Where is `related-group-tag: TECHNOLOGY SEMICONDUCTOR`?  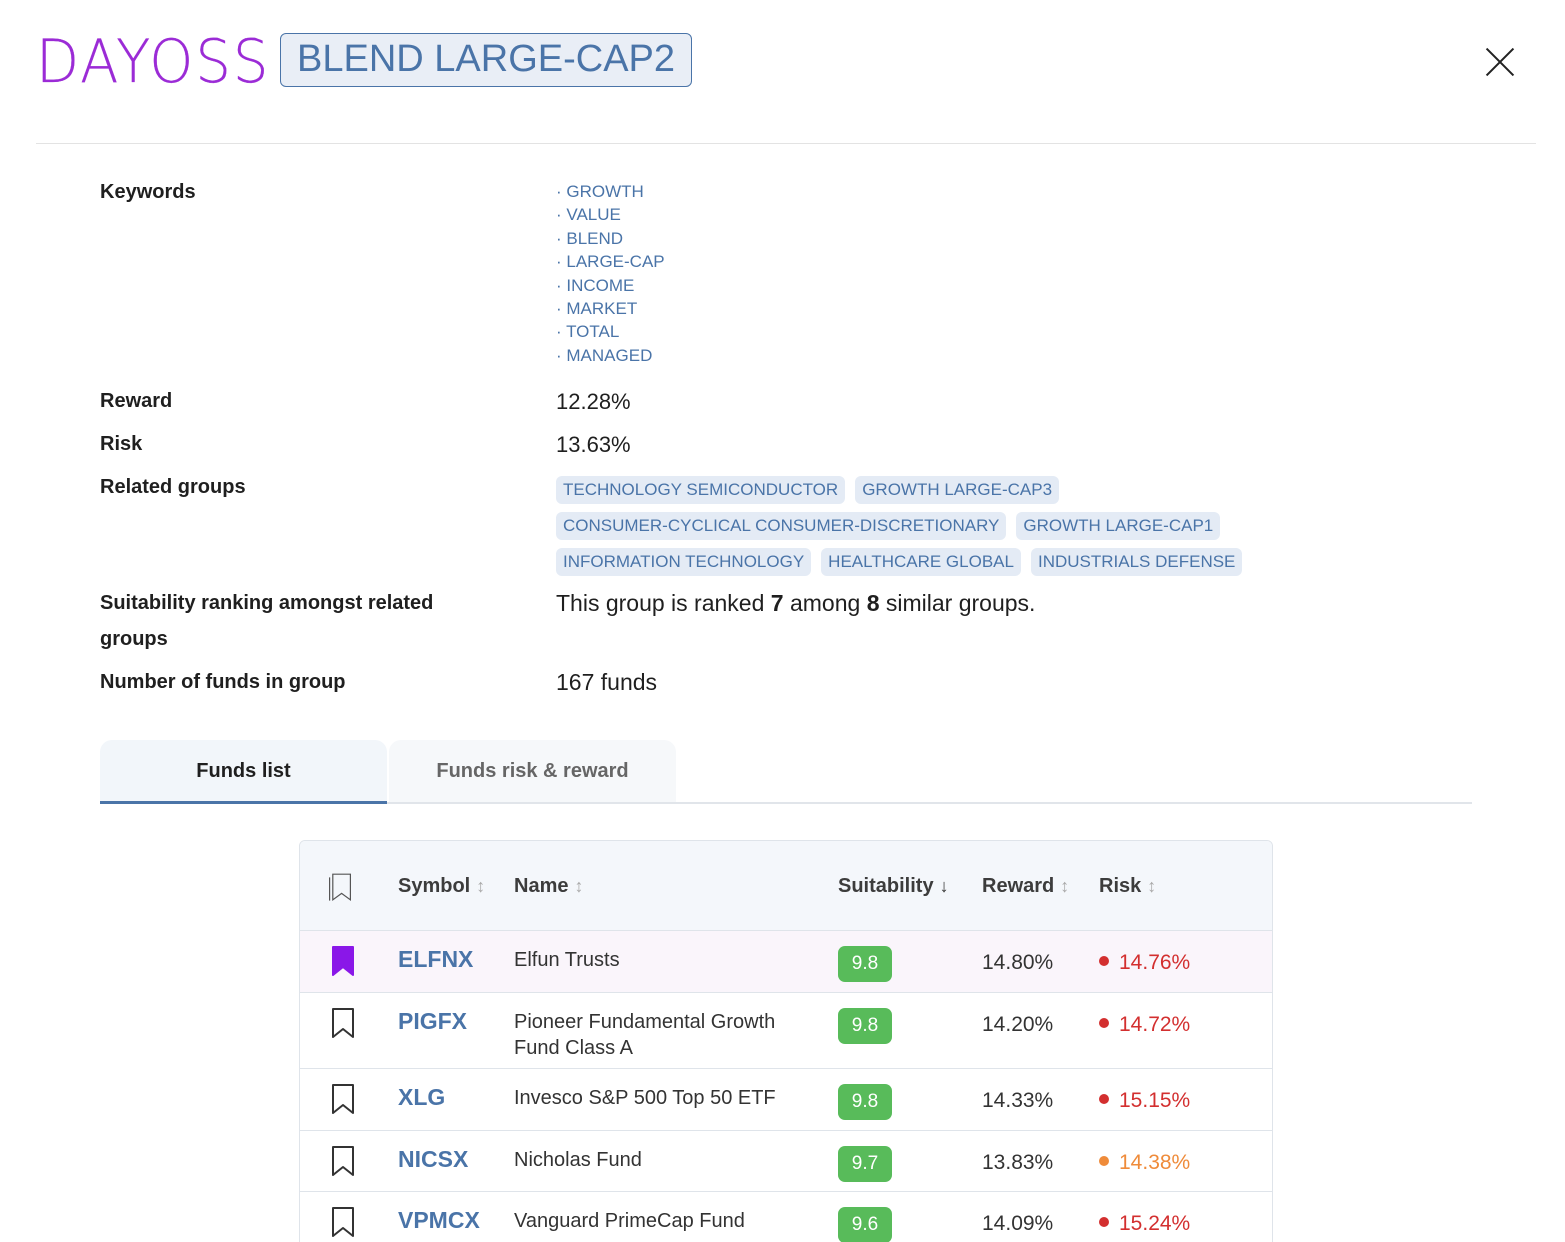 related-group-tag: TECHNOLOGY SEMICONDUCTOR is located at coordinates (701, 490).